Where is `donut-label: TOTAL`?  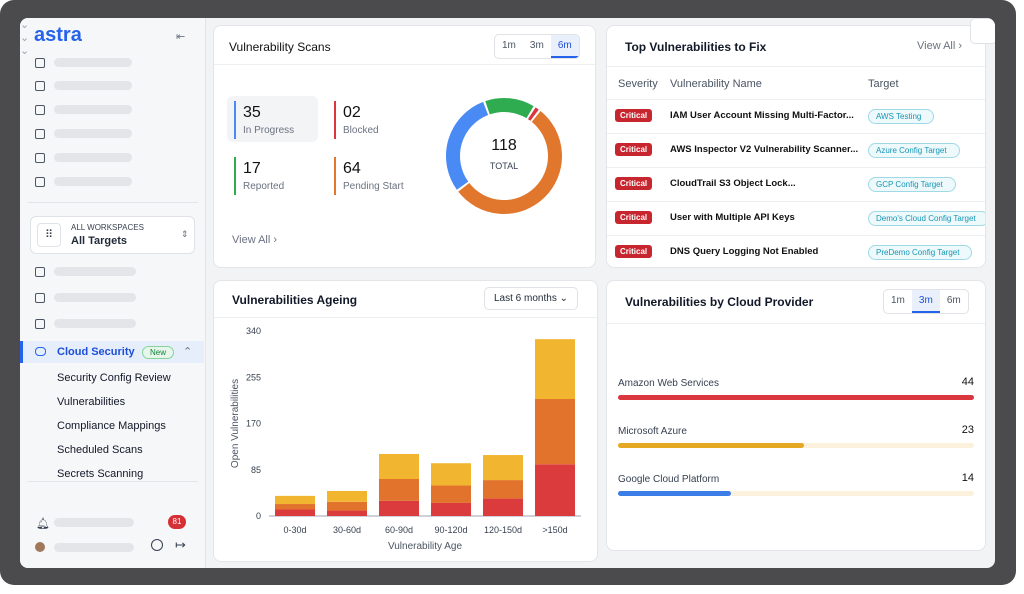 donut-label: TOTAL is located at coordinates (504, 166).